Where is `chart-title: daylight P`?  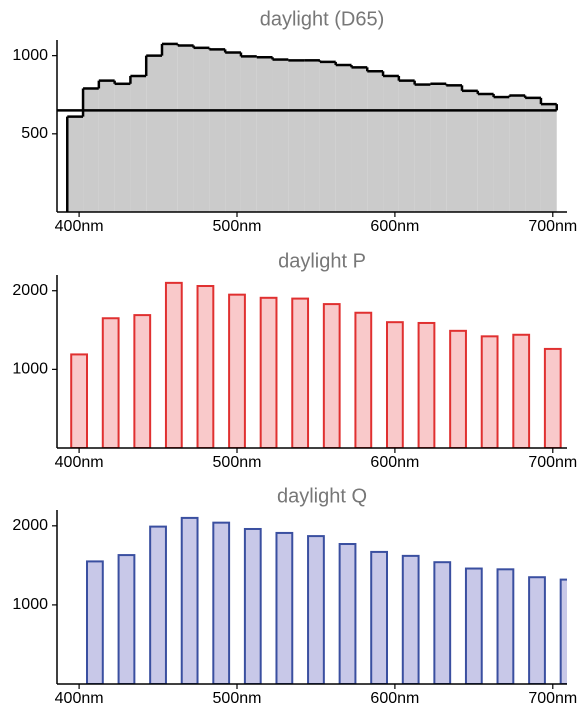
chart-title: daylight P is located at coordinates (322, 261).